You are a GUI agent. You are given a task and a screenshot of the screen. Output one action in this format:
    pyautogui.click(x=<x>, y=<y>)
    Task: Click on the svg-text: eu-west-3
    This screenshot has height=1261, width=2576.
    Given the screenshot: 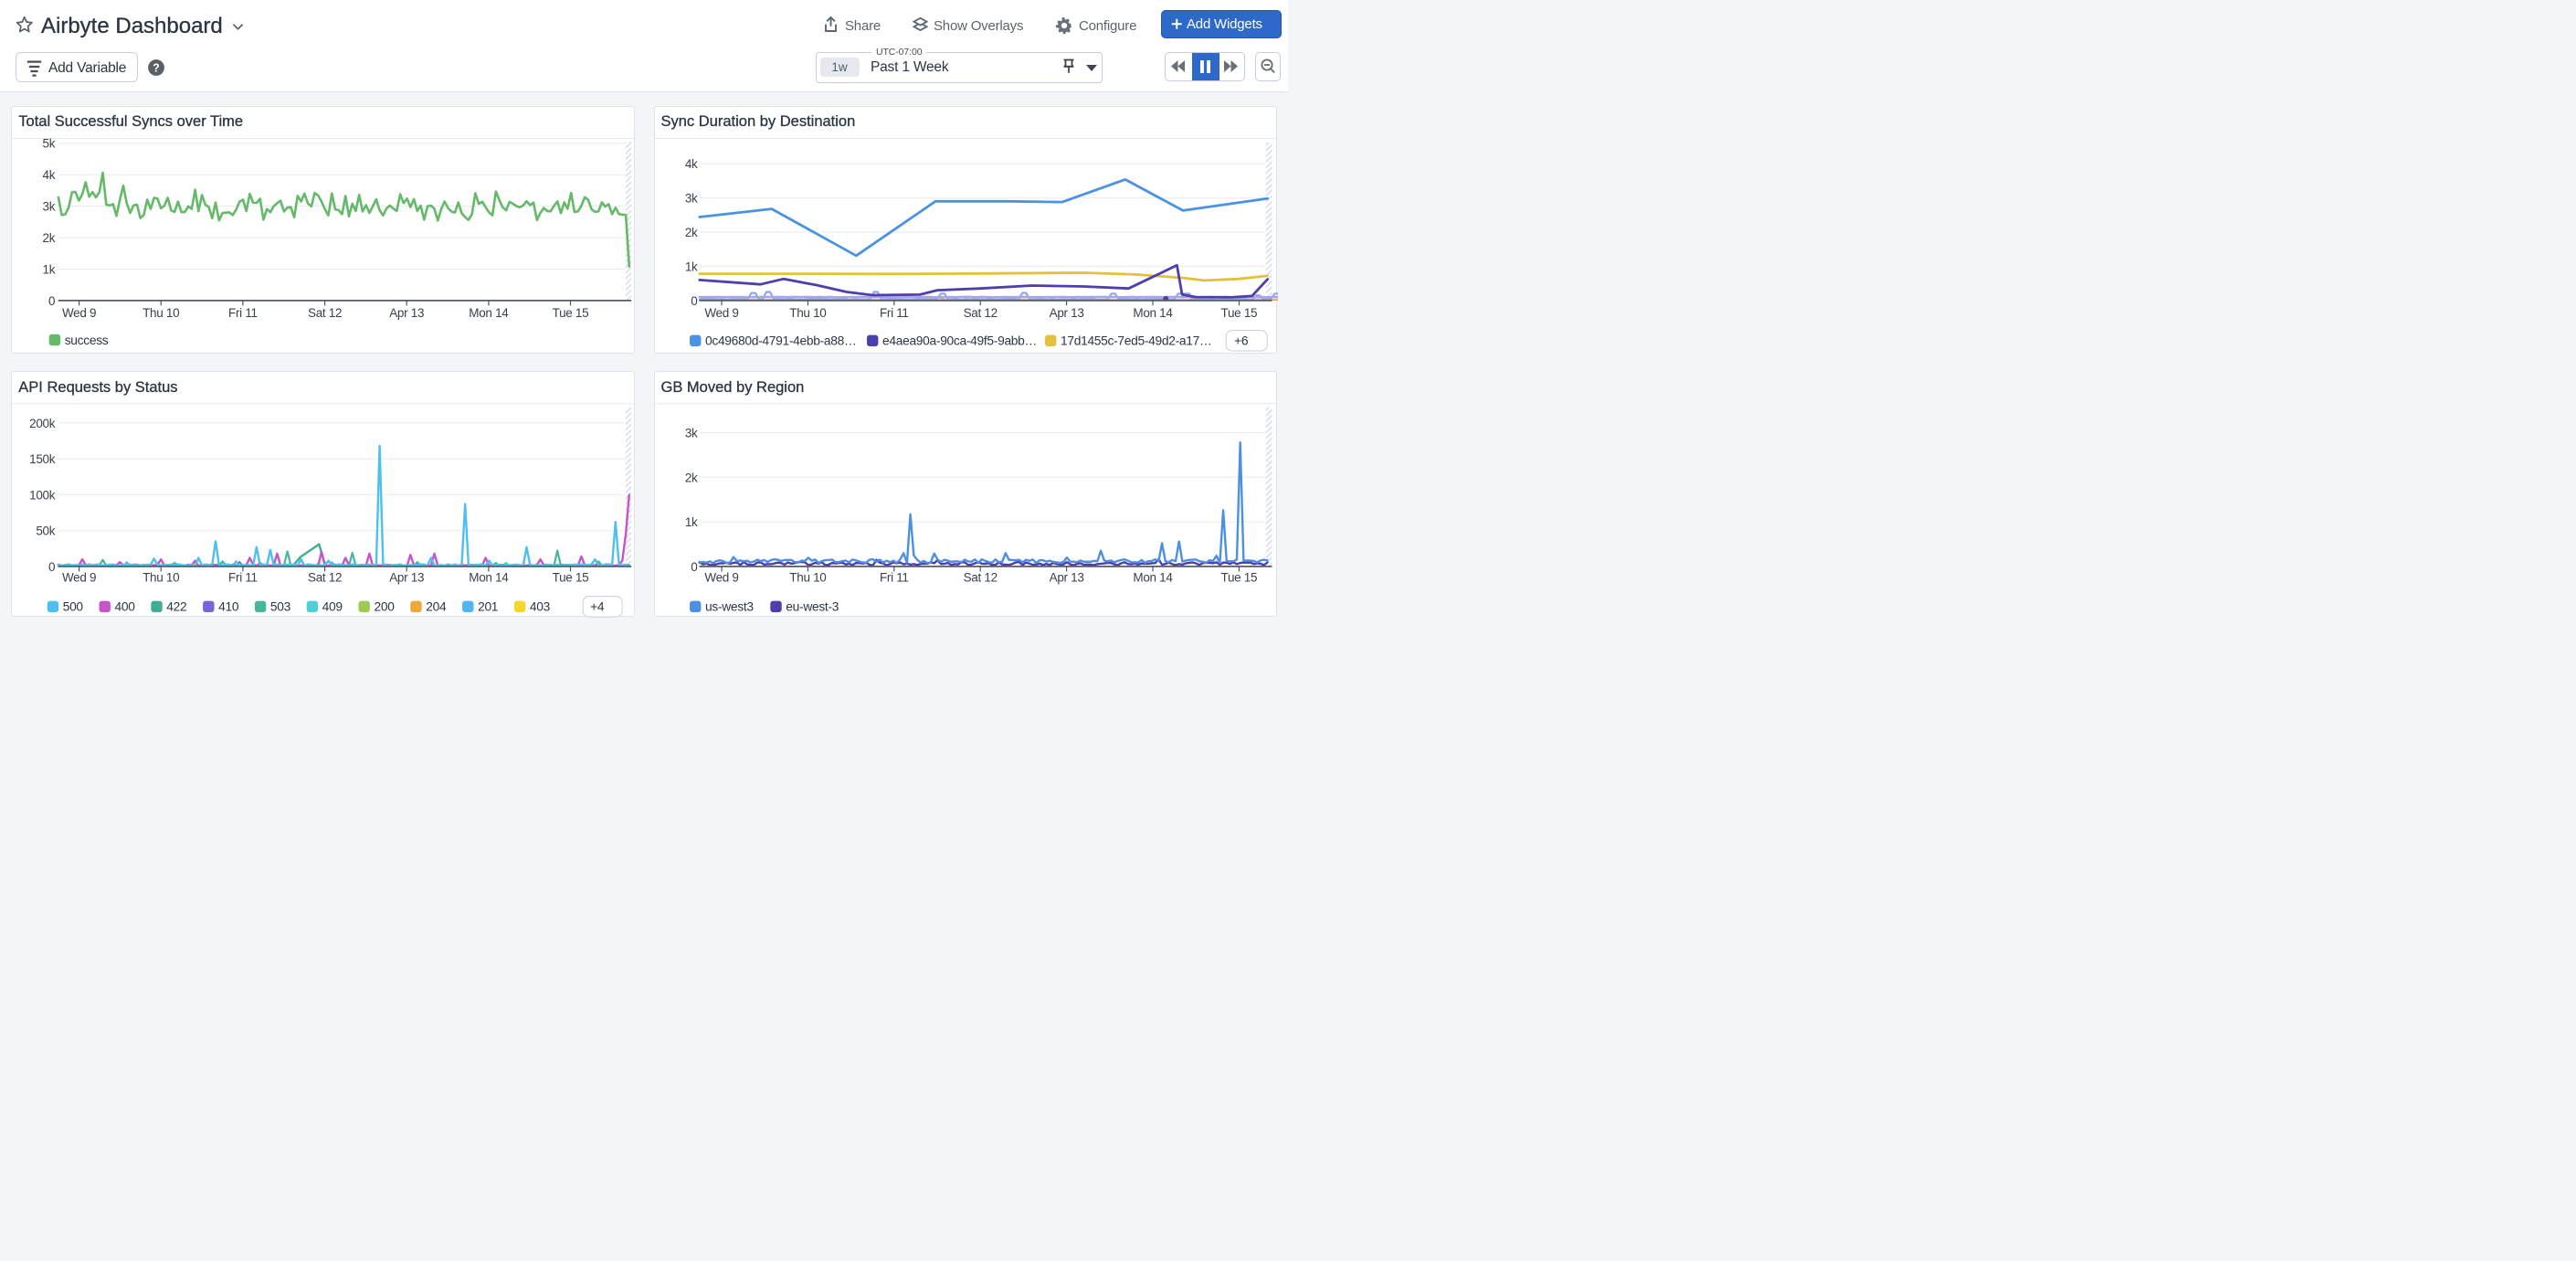 What is the action you would take?
    pyautogui.click(x=812, y=607)
    